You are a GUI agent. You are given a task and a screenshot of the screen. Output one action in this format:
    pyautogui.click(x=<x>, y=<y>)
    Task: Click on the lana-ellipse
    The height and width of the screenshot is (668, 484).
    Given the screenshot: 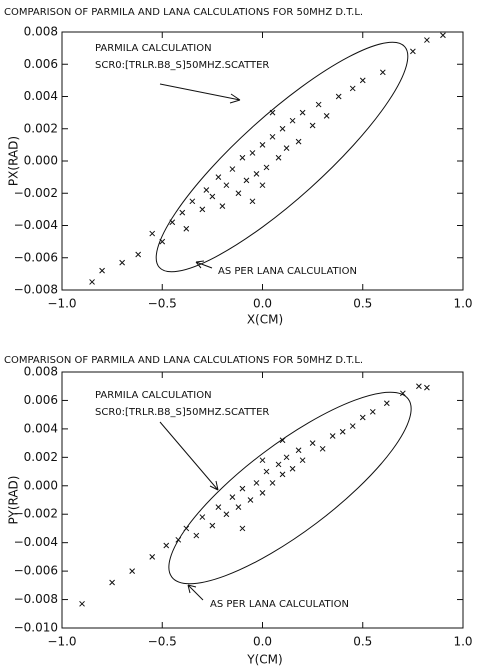 What is the action you would take?
    pyautogui.click(x=290, y=488)
    